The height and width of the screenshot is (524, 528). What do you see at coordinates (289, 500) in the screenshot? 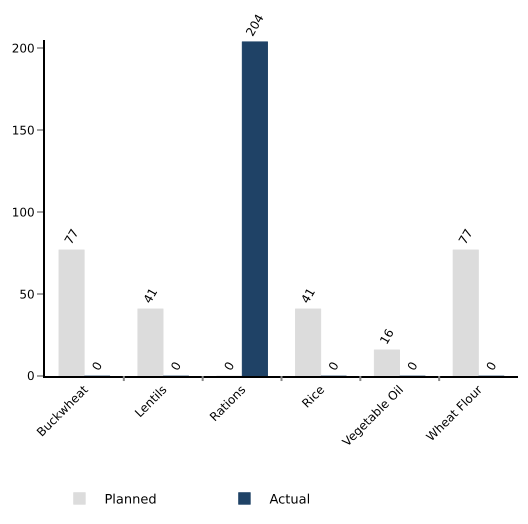
I see `legend-label: Actual` at bounding box center [289, 500].